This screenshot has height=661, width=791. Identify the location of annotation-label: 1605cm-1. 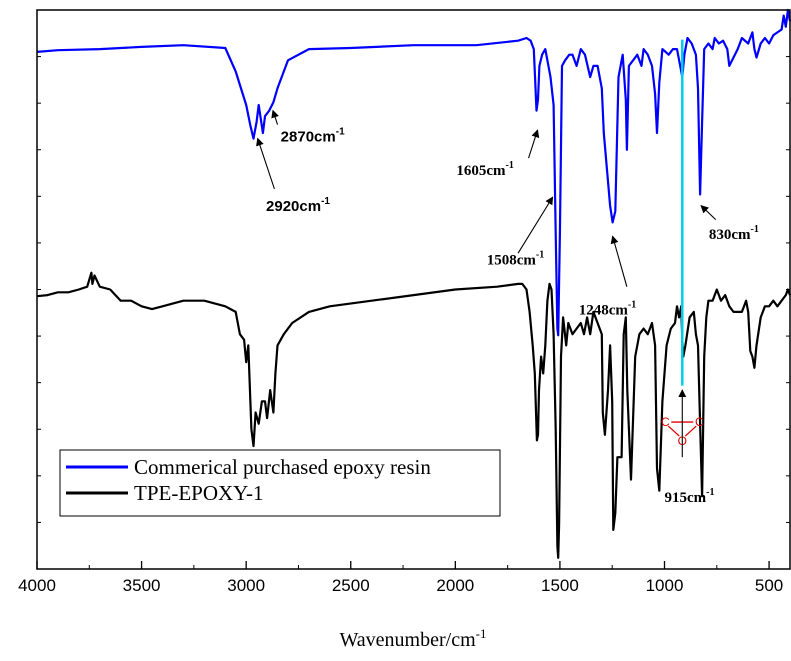
(484, 169).